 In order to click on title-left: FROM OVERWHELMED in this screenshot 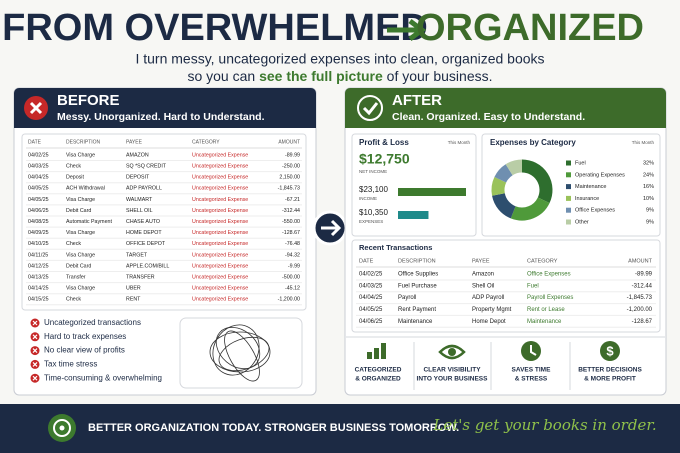, I will do `click(215, 28)`.